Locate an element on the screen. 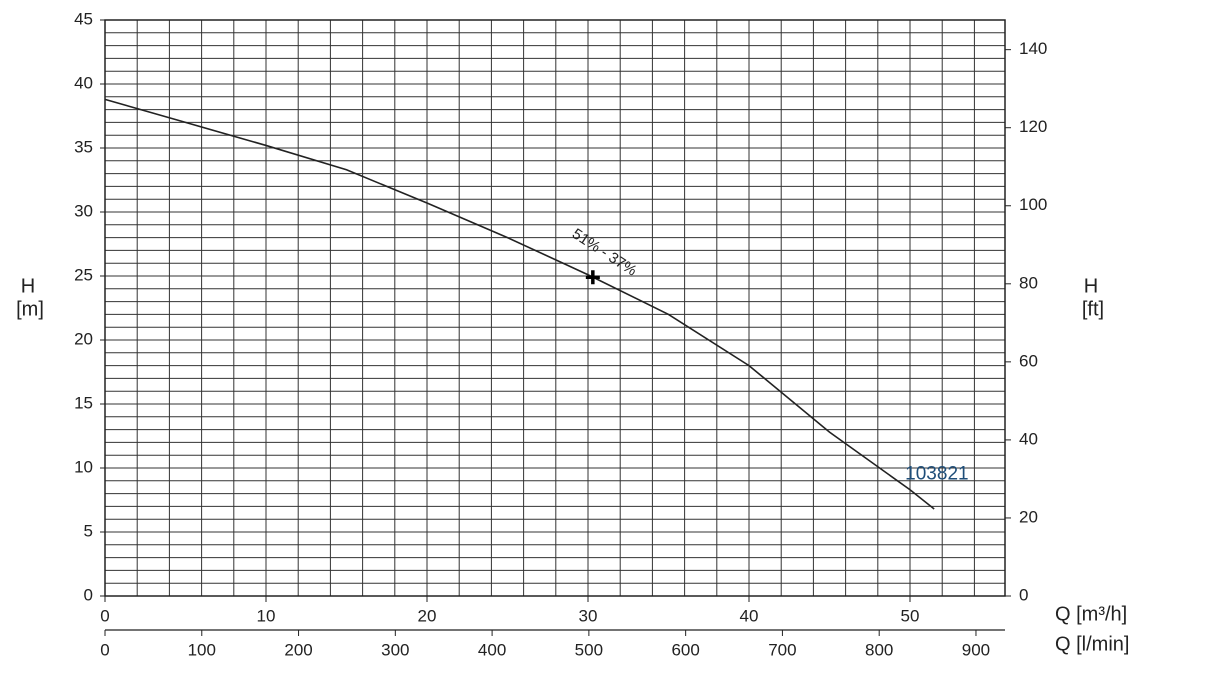  y-label-unit: [m] is located at coordinates (30, 309).